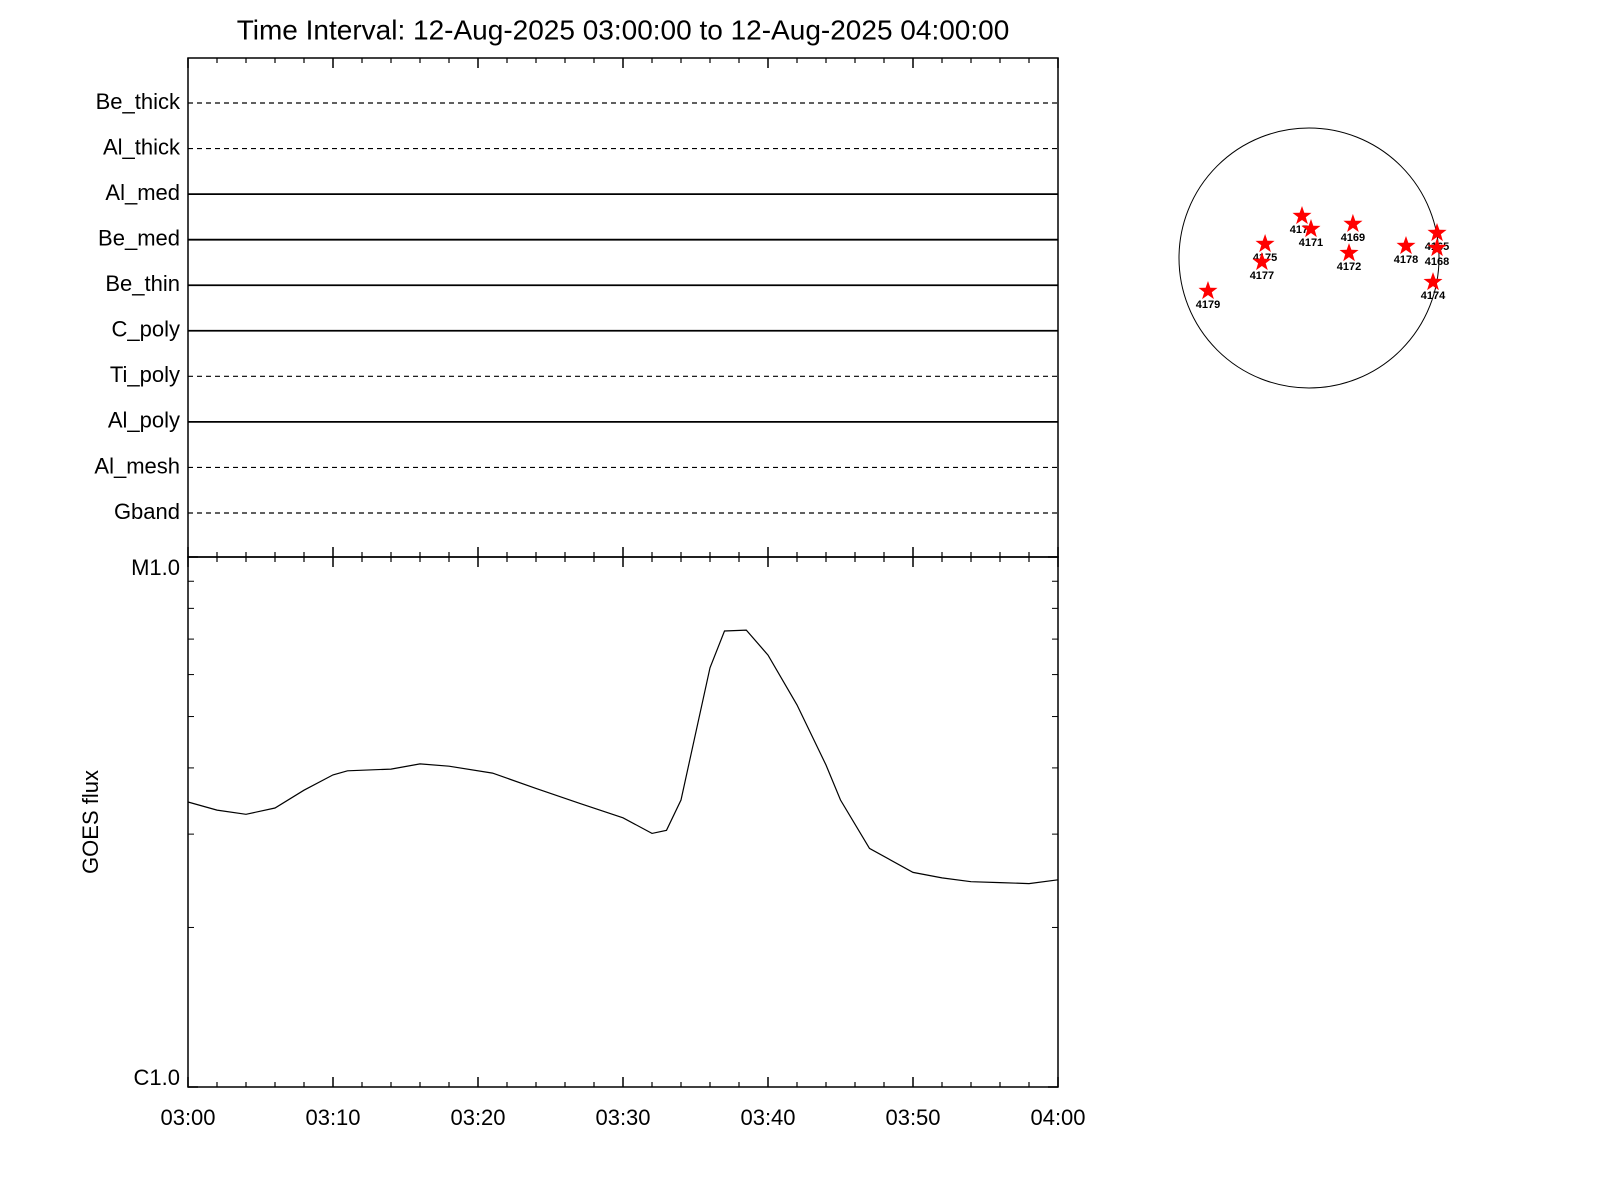 Image resolution: width=1600 pixels, height=1200 pixels. What do you see at coordinates (146, 329) in the screenshot?
I see `filter-label: C_poly` at bounding box center [146, 329].